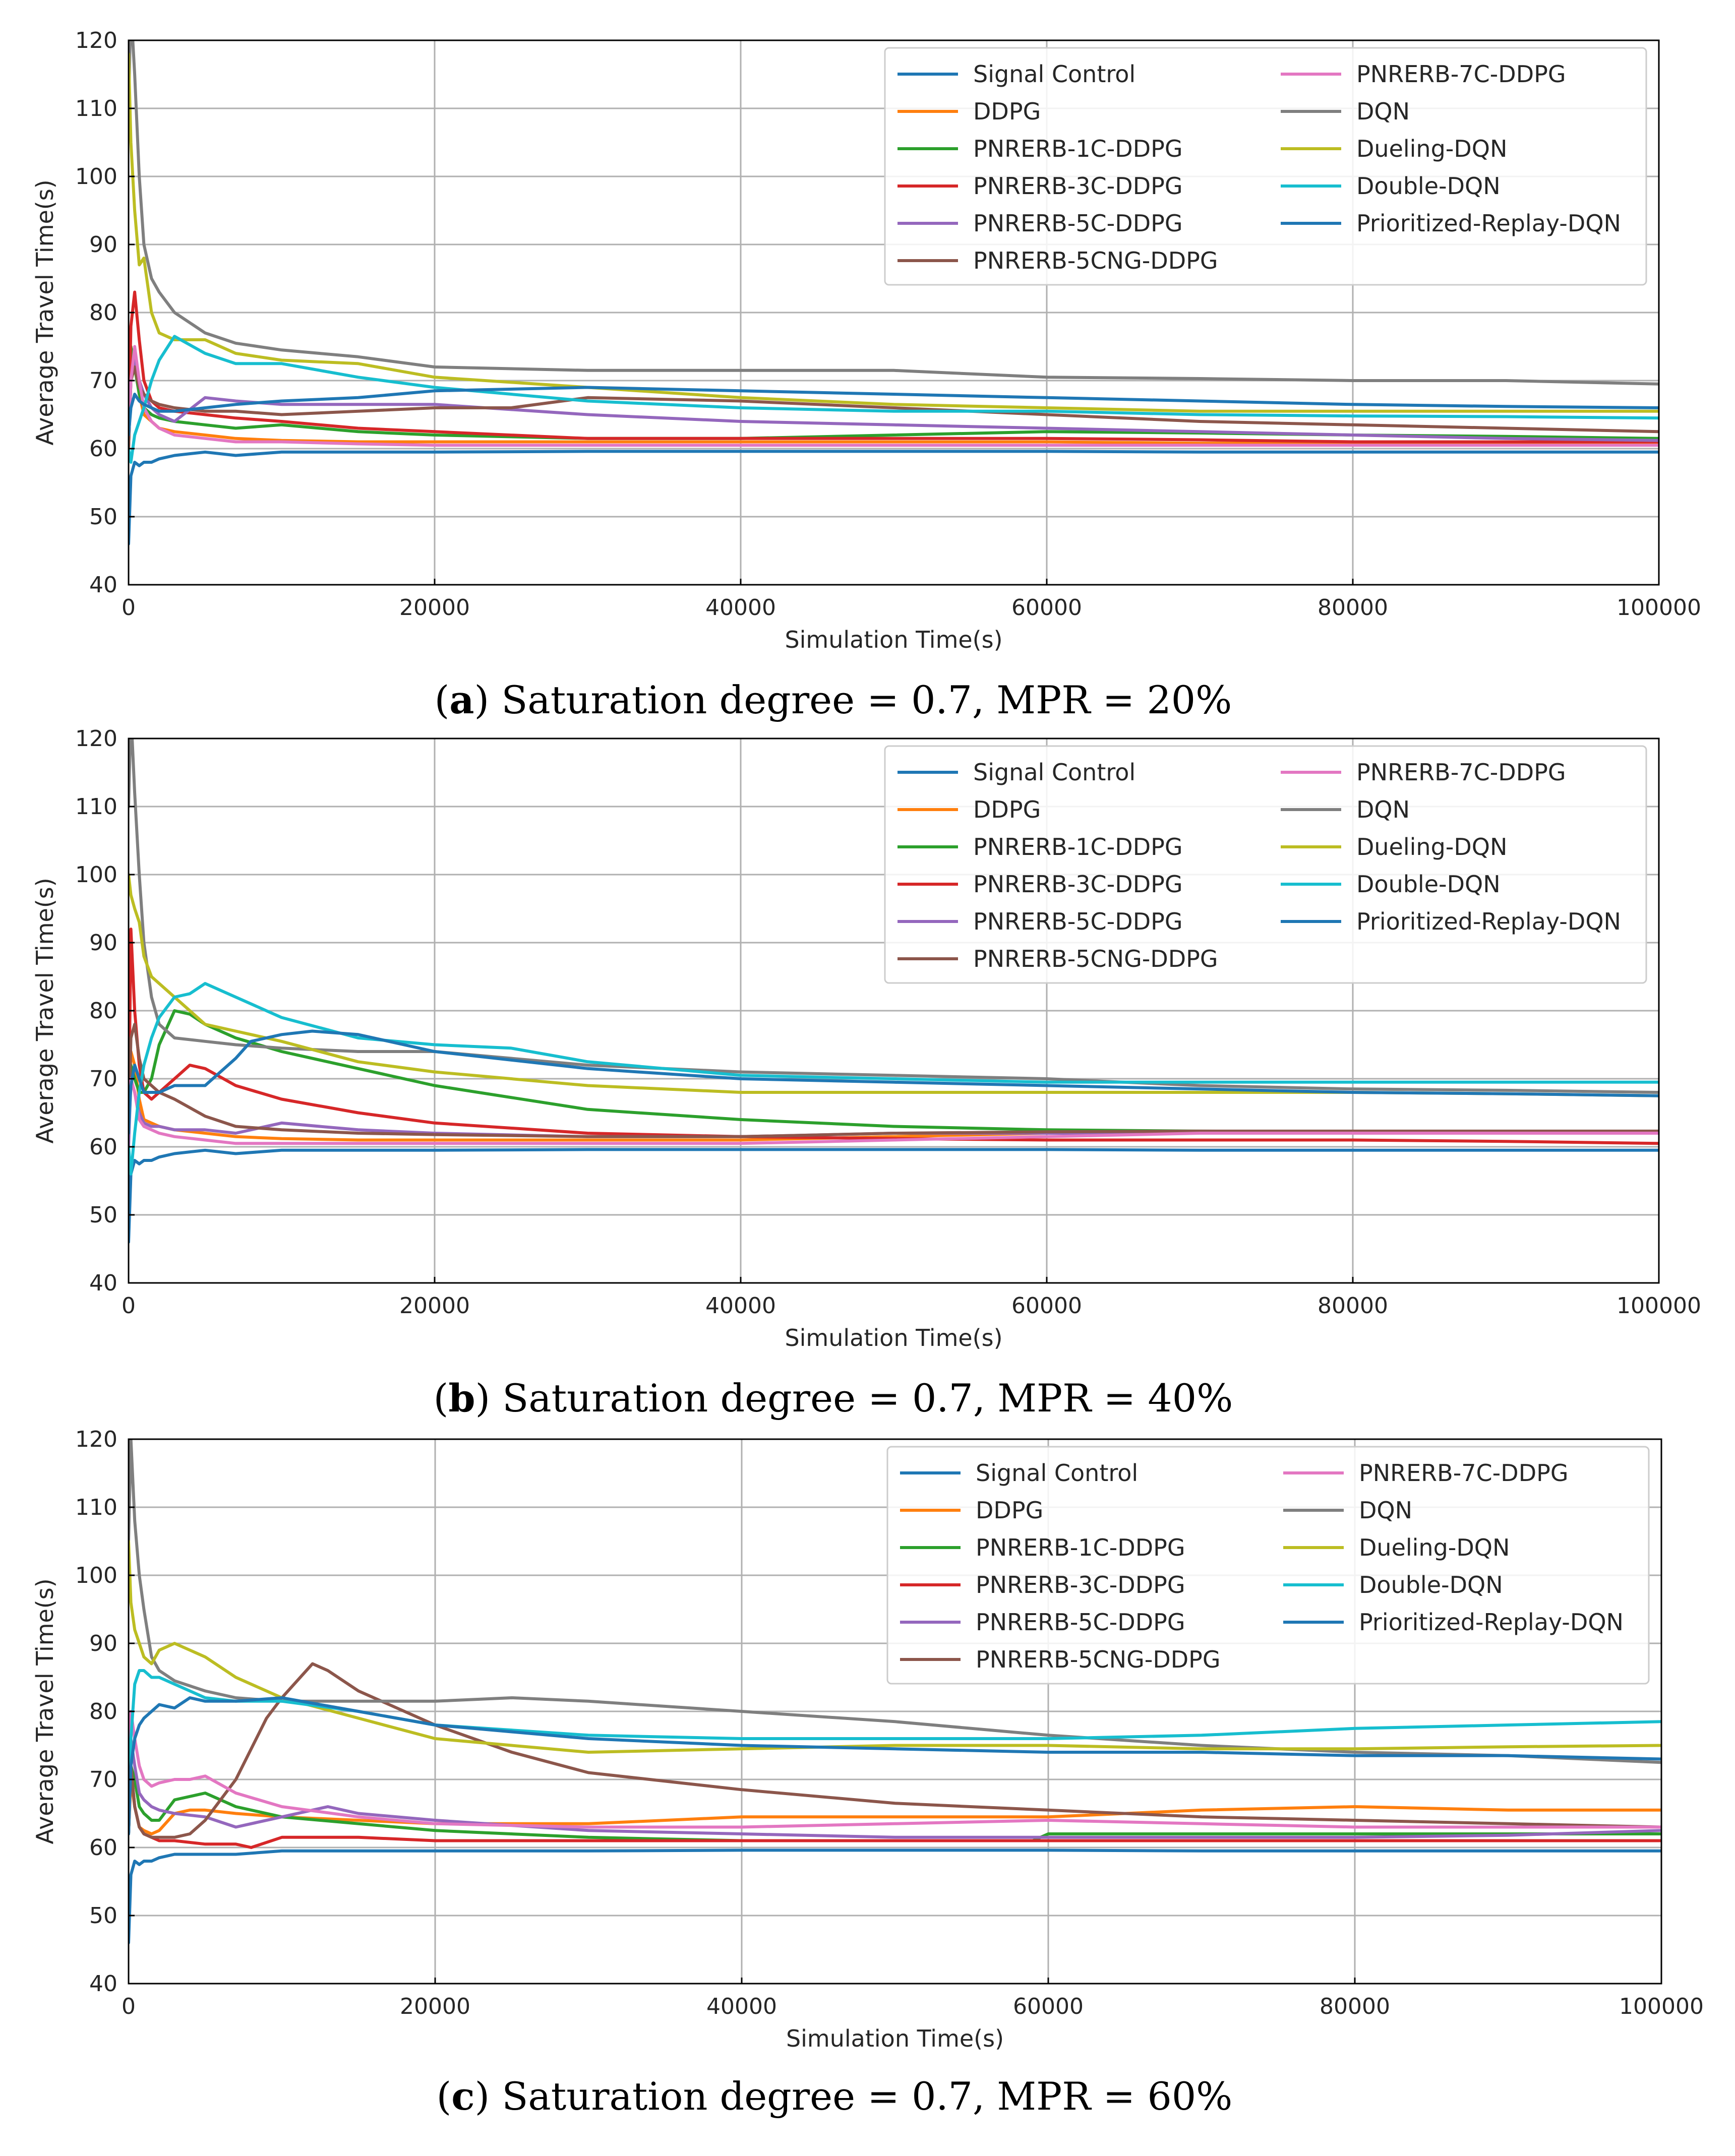 The image size is (1735, 2156). I want to click on series-line-dqn, so click(894, 213).